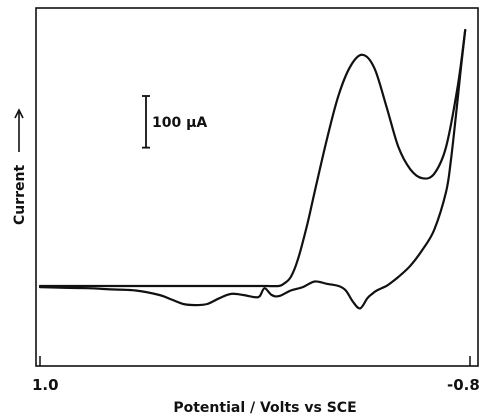 The width and height of the screenshot is (491, 417). I want to click on scale-bar-label: 100 µA, so click(179, 123).